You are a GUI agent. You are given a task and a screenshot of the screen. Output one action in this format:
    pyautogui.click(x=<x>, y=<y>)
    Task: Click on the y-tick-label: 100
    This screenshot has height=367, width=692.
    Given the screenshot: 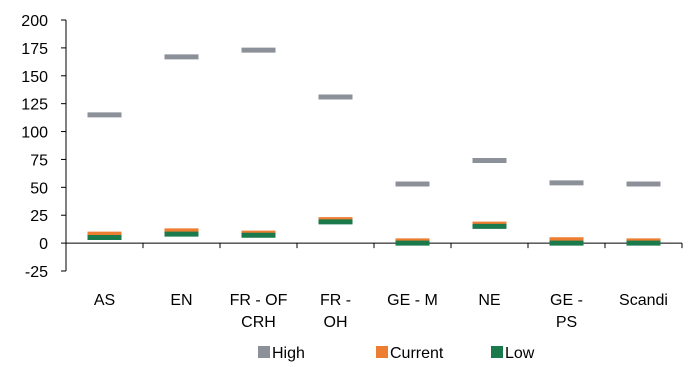 What is the action you would take?
    pyautogui.click(x=34, y=133)
    